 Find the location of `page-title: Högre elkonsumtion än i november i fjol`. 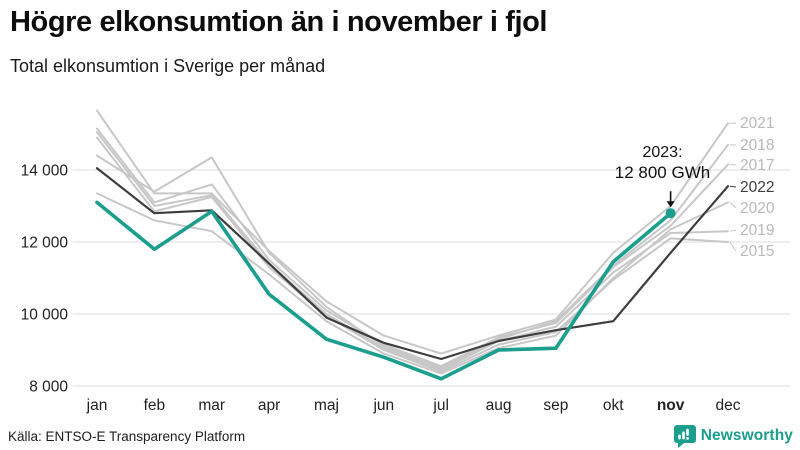

page-title: Högre elkonsumtion än i november i fjol is located at coordinates (279, 22).